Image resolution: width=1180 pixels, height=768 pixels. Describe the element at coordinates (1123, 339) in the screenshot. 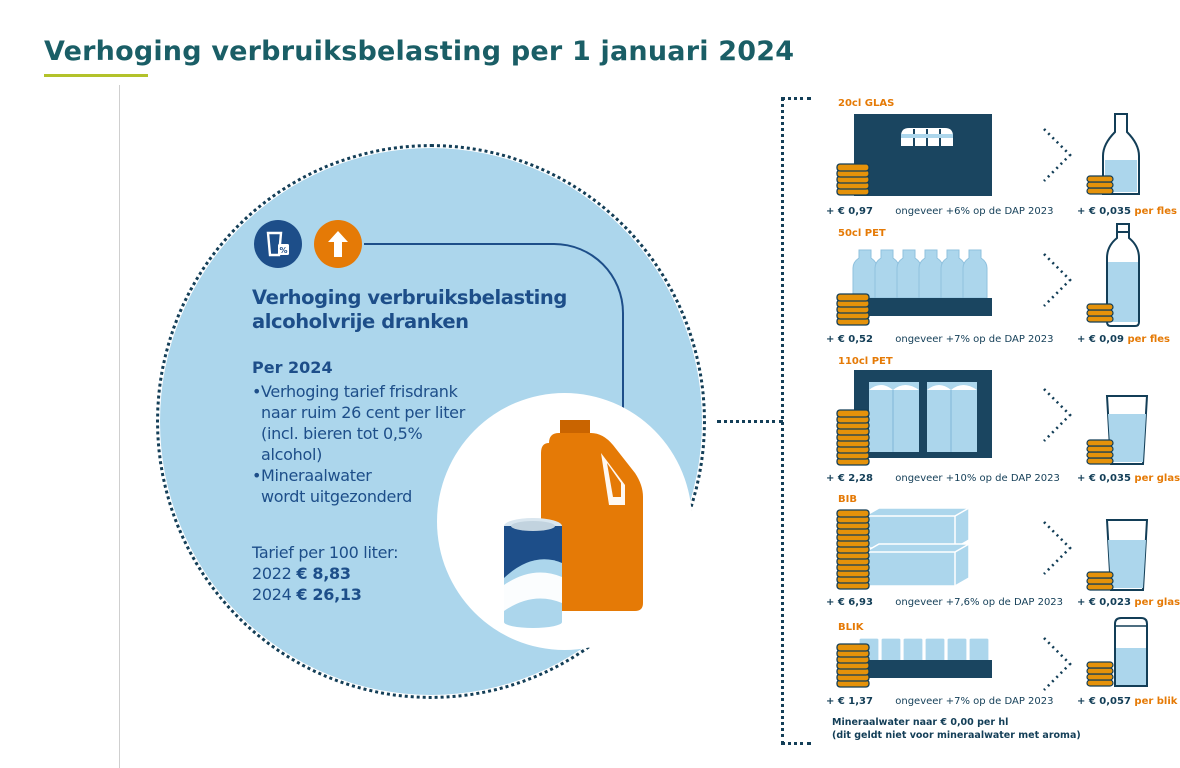

I see `unit-amount-line: + € 0,09 per fles` at that location.